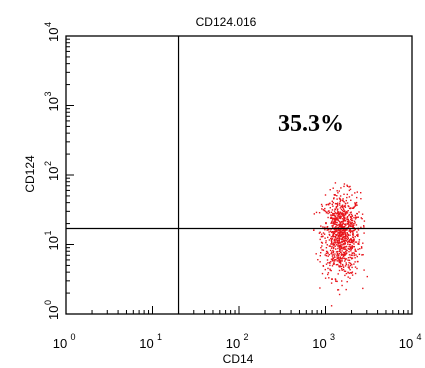  Describe the element at coordinates (48, 302) in the screenshot. I see `y-tick-label-exponent: 0` at that location.